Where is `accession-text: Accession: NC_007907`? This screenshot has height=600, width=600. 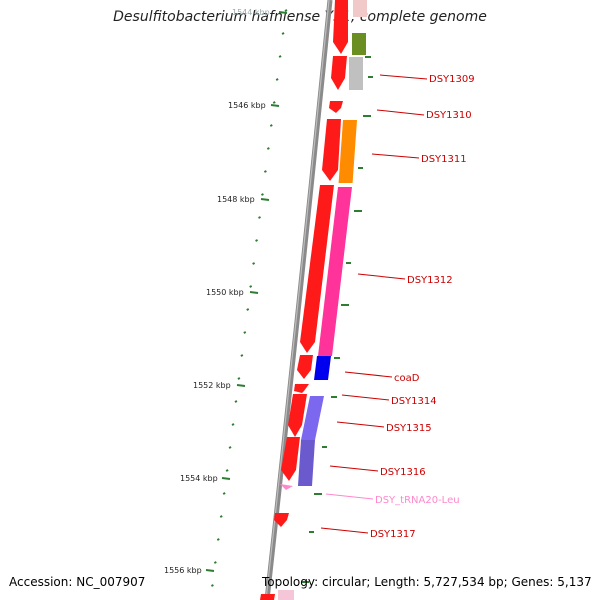 accession-text: Accession: NC_007907 is located at coordinates (77, 582).